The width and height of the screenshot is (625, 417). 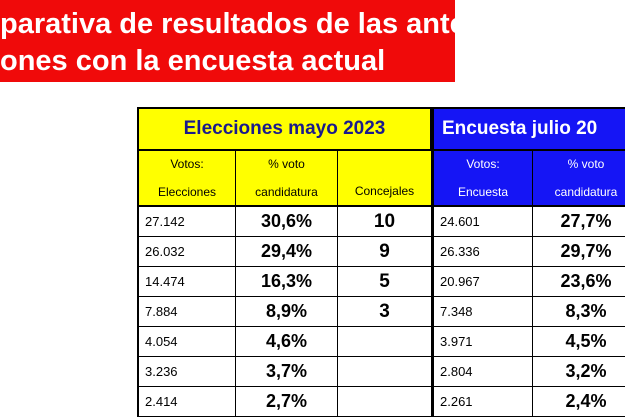 What do you see at coordinates (385, 179) in the screenshot?
I see `column-header: Concejales` at bounding box center [385, 179].